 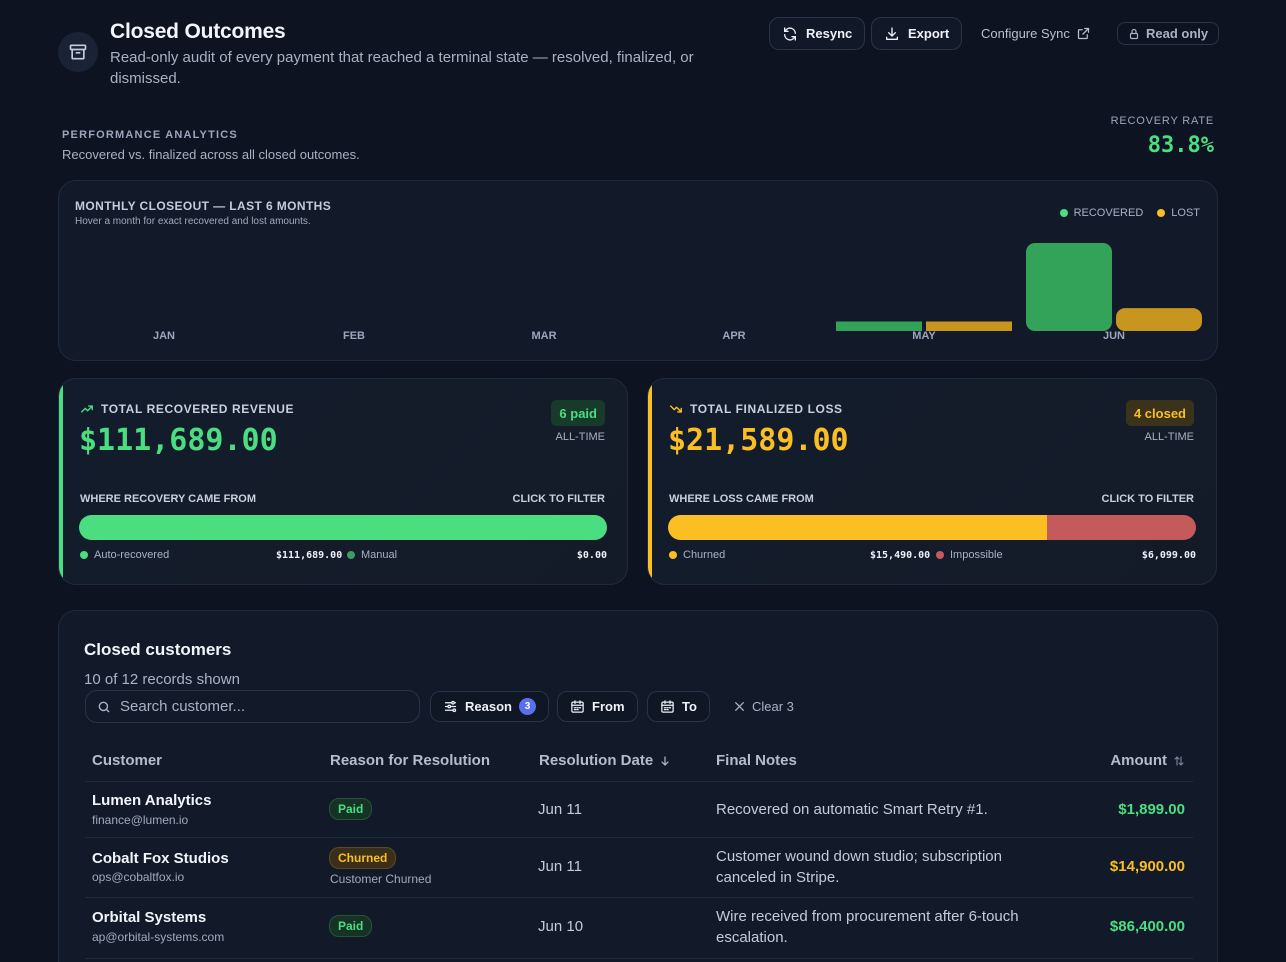 What do you see at coordinates (1129, 213) in the screenshot?
I see `chart-legend: RECOVERED LOST` at bounding box center [1129, 213].